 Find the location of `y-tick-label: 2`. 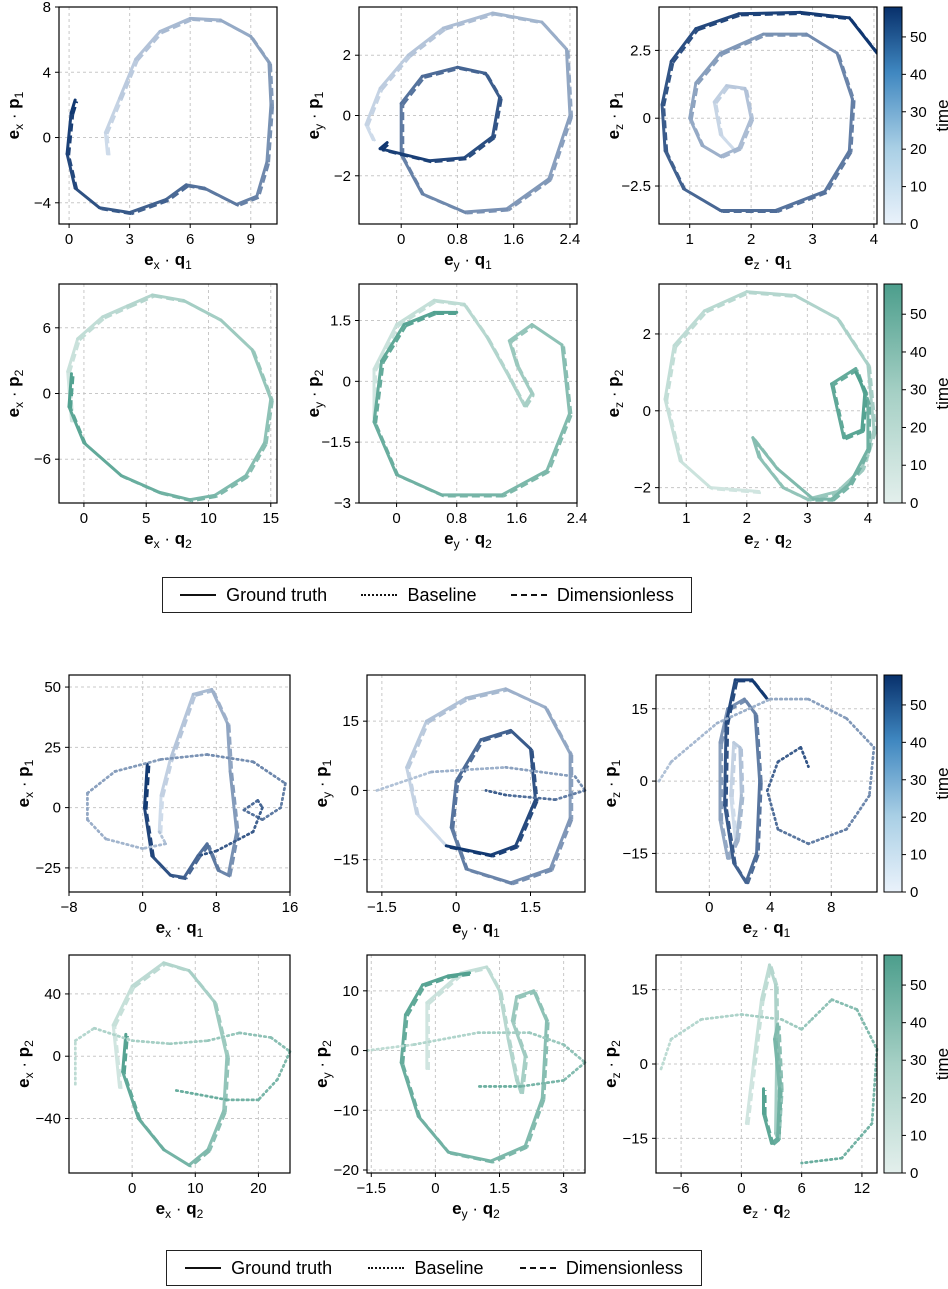

y-tick-label: 2 is located at coordinates (347, 55).